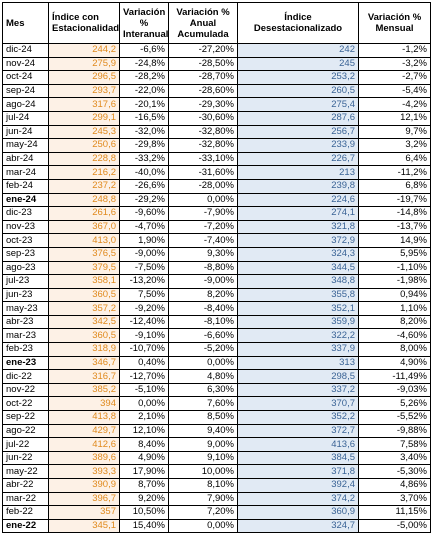 The height and width of the screenshot is (547, 433). What do you see at coordinates (203, 336) in the screenshot?
I see `table-cell: -6,60%` at bounding box center [203, 336].